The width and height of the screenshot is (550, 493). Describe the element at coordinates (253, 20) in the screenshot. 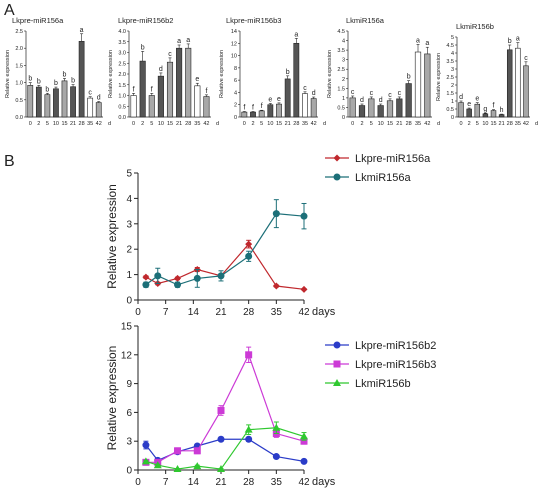

I see `chart-title: Lkpre-miR156b3` at that location.